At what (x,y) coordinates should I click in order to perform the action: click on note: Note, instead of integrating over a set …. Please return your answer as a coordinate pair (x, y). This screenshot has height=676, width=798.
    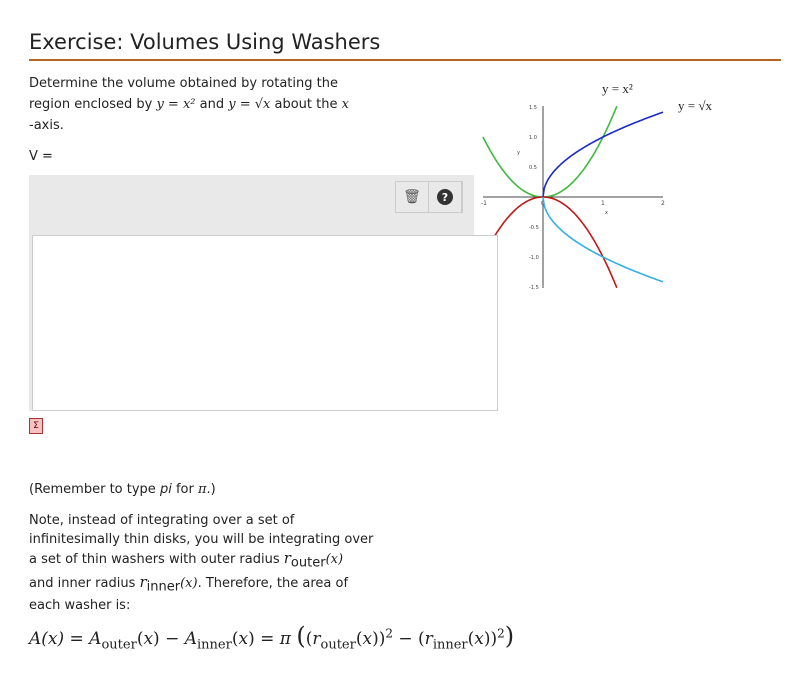
    Looking at the image, I should click on (219, 563).